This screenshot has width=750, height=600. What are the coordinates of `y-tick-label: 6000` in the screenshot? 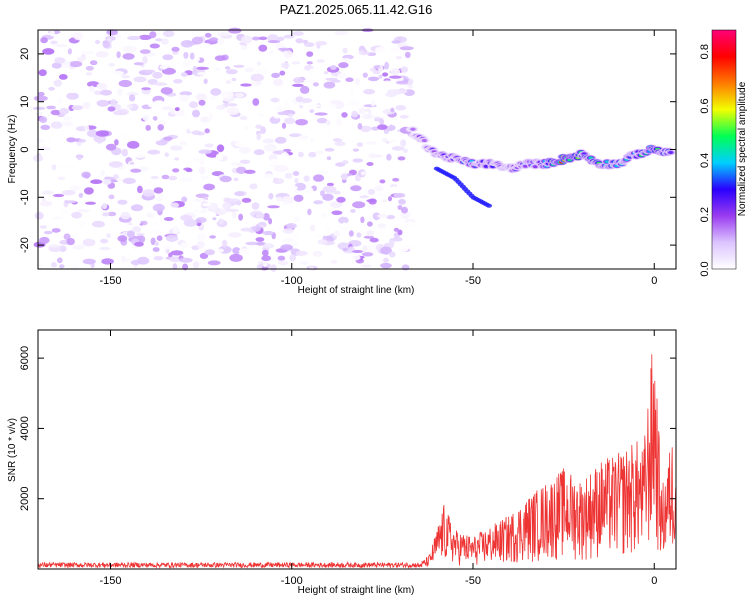 It's located at (25, 358).